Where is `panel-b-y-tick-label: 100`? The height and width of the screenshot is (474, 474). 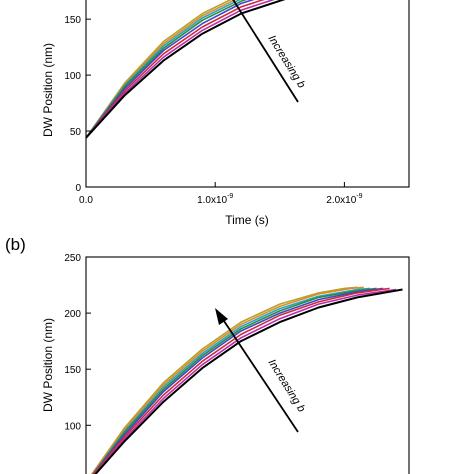 panel-b-y-tick-label: 100 is located at coordinates (72, 426).